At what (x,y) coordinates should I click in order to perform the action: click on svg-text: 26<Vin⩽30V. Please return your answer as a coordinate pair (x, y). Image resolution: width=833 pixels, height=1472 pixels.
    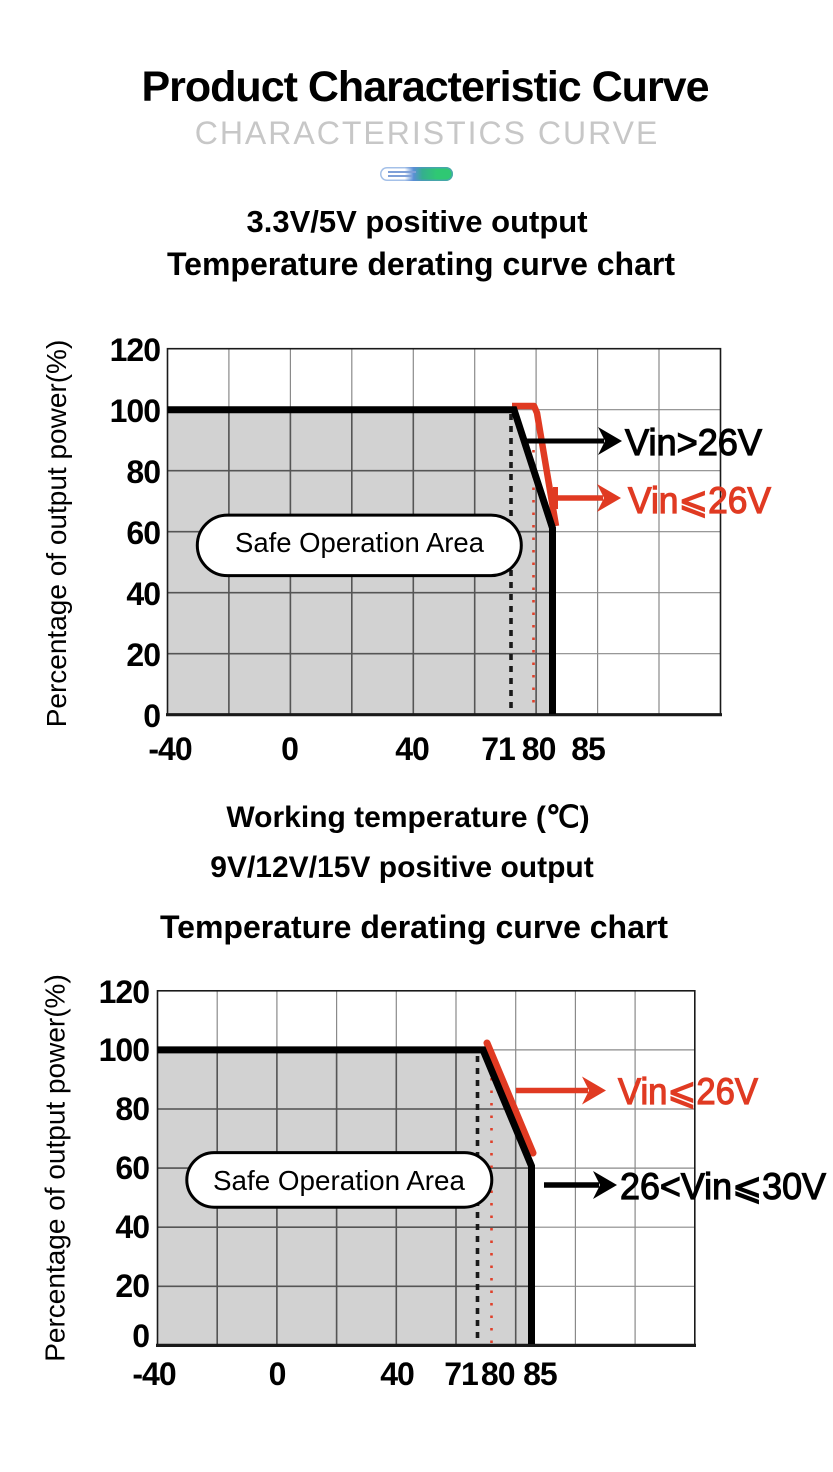
    Looking at the image, I should click on (723, 1186).